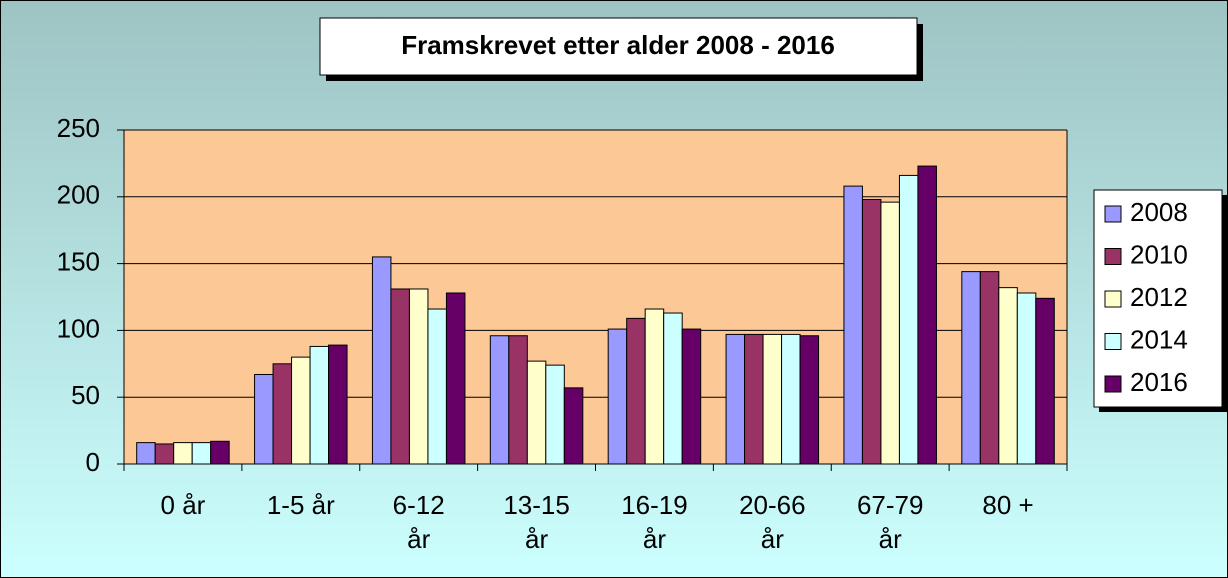  What do you see at coordinates (93, 462) in the screenshot?
I see `y-tick-label: 0` at bounding box center [93, 462].